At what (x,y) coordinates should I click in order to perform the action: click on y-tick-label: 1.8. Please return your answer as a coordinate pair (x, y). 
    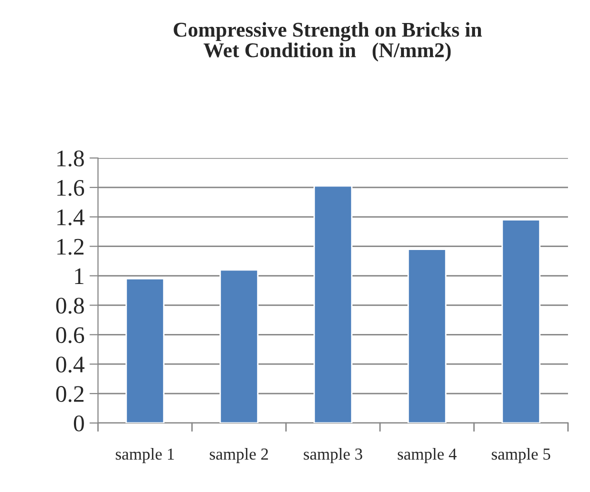
    Looking at the image, I should click on (70, 158).